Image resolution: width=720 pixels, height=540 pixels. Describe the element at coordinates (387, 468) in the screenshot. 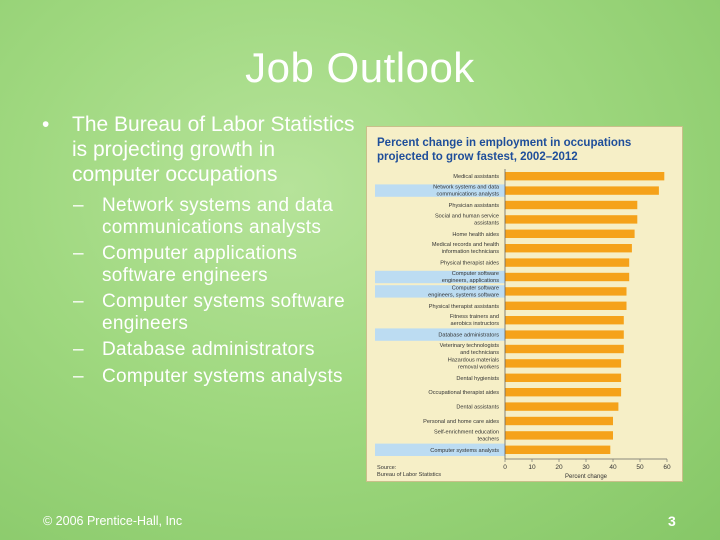

I see `source-label: Source:` at that location.